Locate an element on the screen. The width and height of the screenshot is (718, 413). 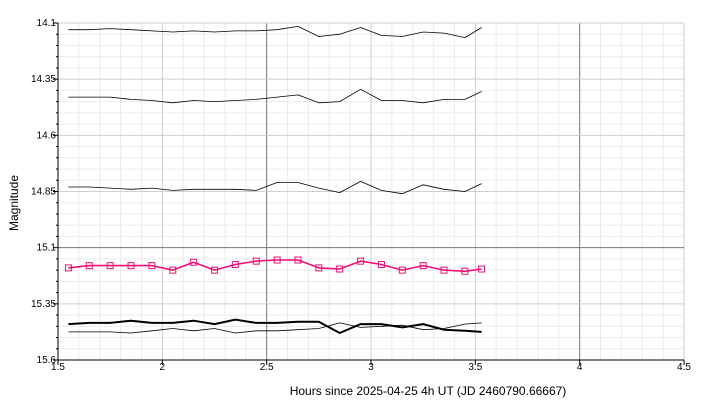
y-tick-label: 15.1 is located at coordinates (47, 248).